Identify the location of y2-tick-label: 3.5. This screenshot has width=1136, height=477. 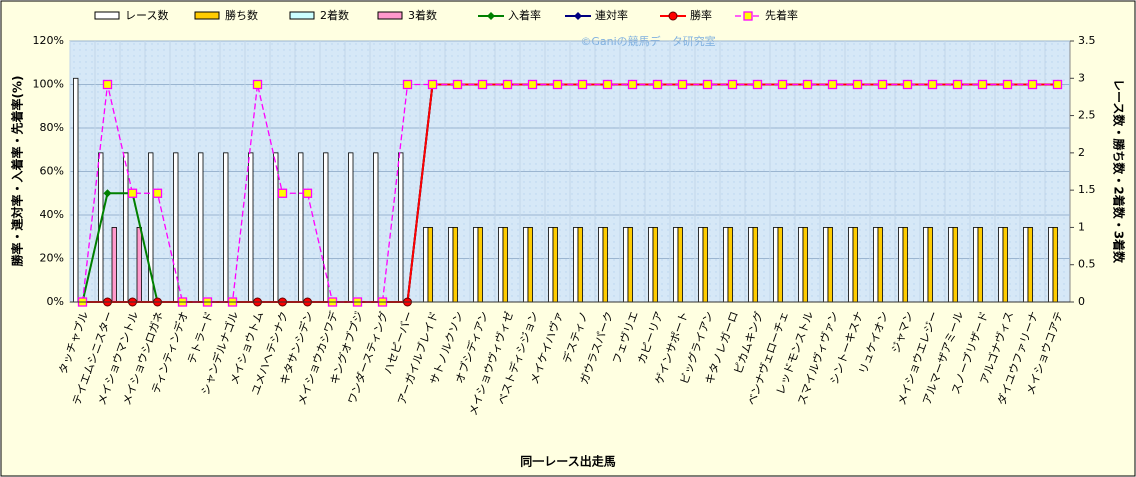
(1087, 40).